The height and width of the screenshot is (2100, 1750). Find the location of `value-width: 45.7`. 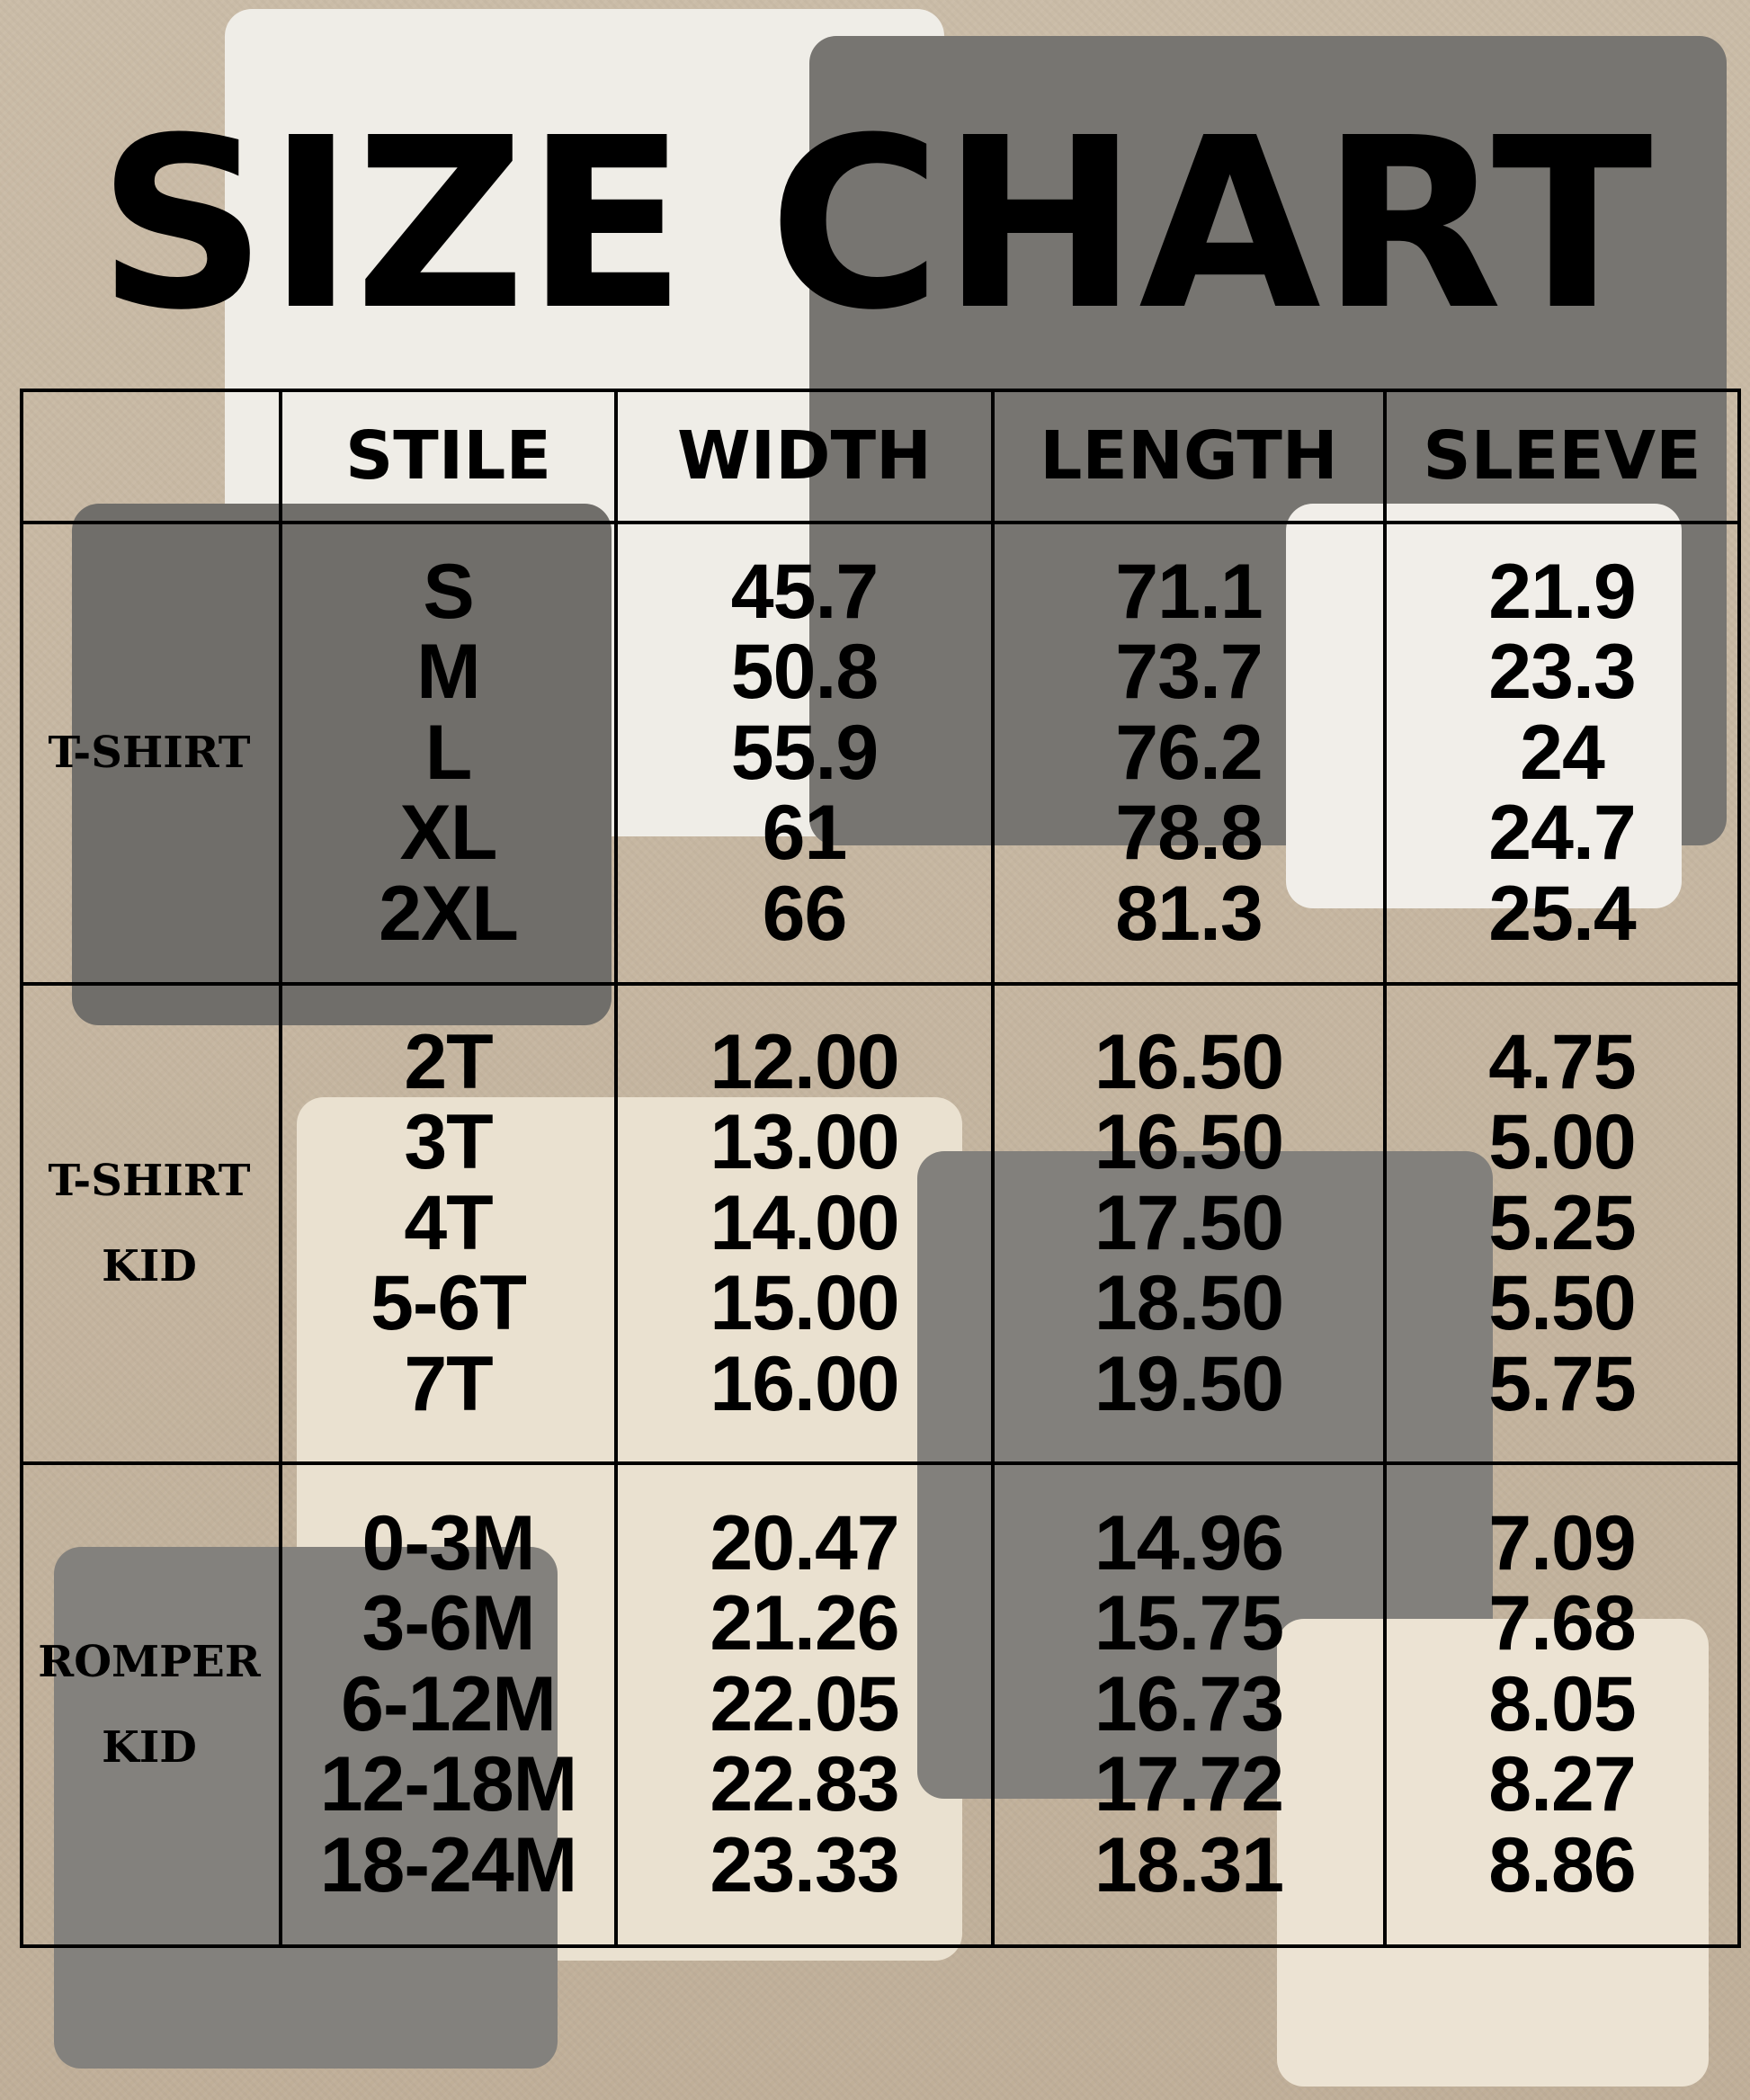

value-width: 45.7 is located at coordinates (804, 592).